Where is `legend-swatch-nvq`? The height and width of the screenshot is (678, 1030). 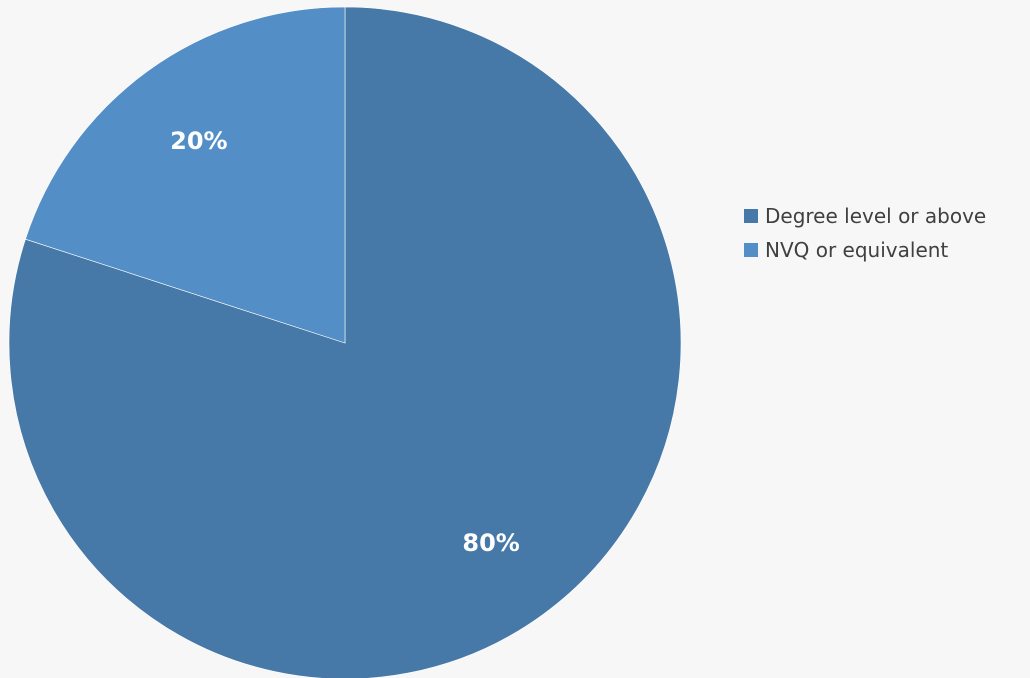 legend-swatch-nvq is located at coordinates (751, 250).